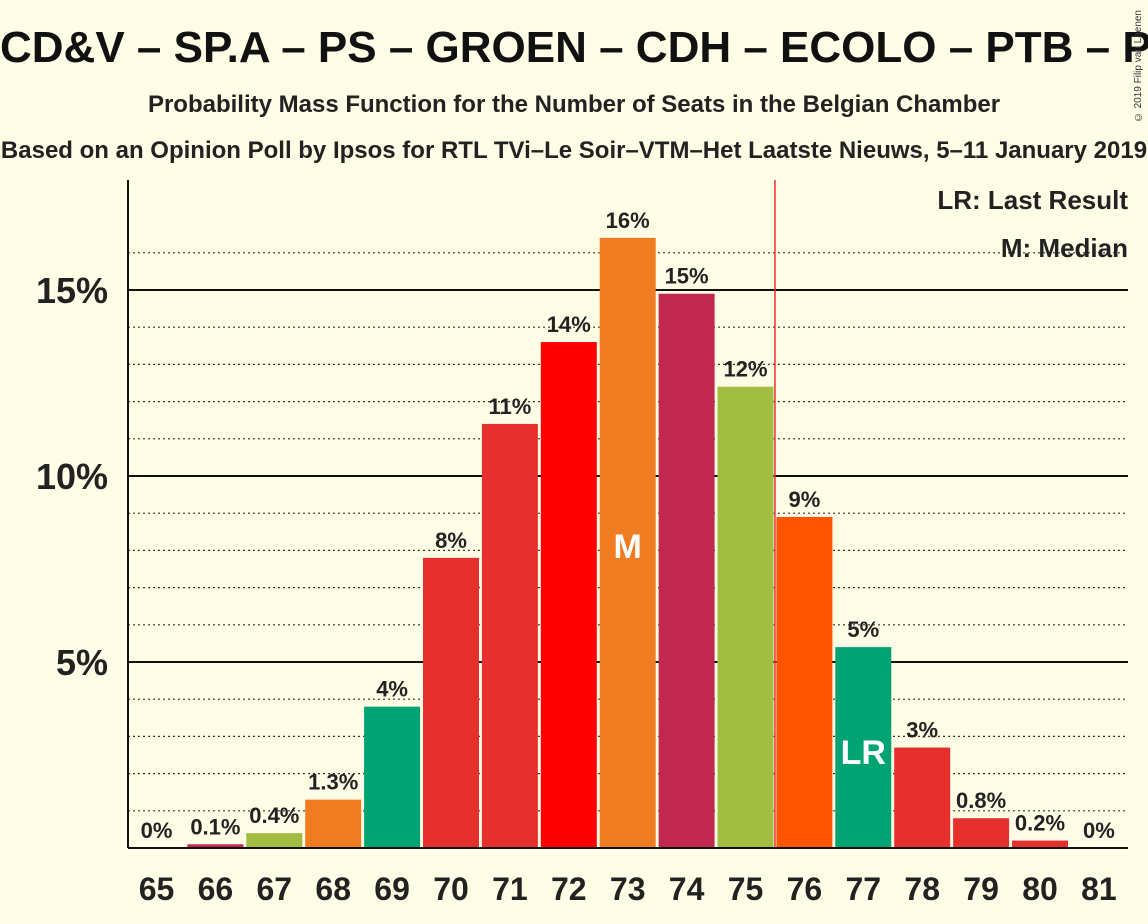 This screenshot has width=1148, height=924. I want to click on x-tick-label: 76, so click(805, 889).